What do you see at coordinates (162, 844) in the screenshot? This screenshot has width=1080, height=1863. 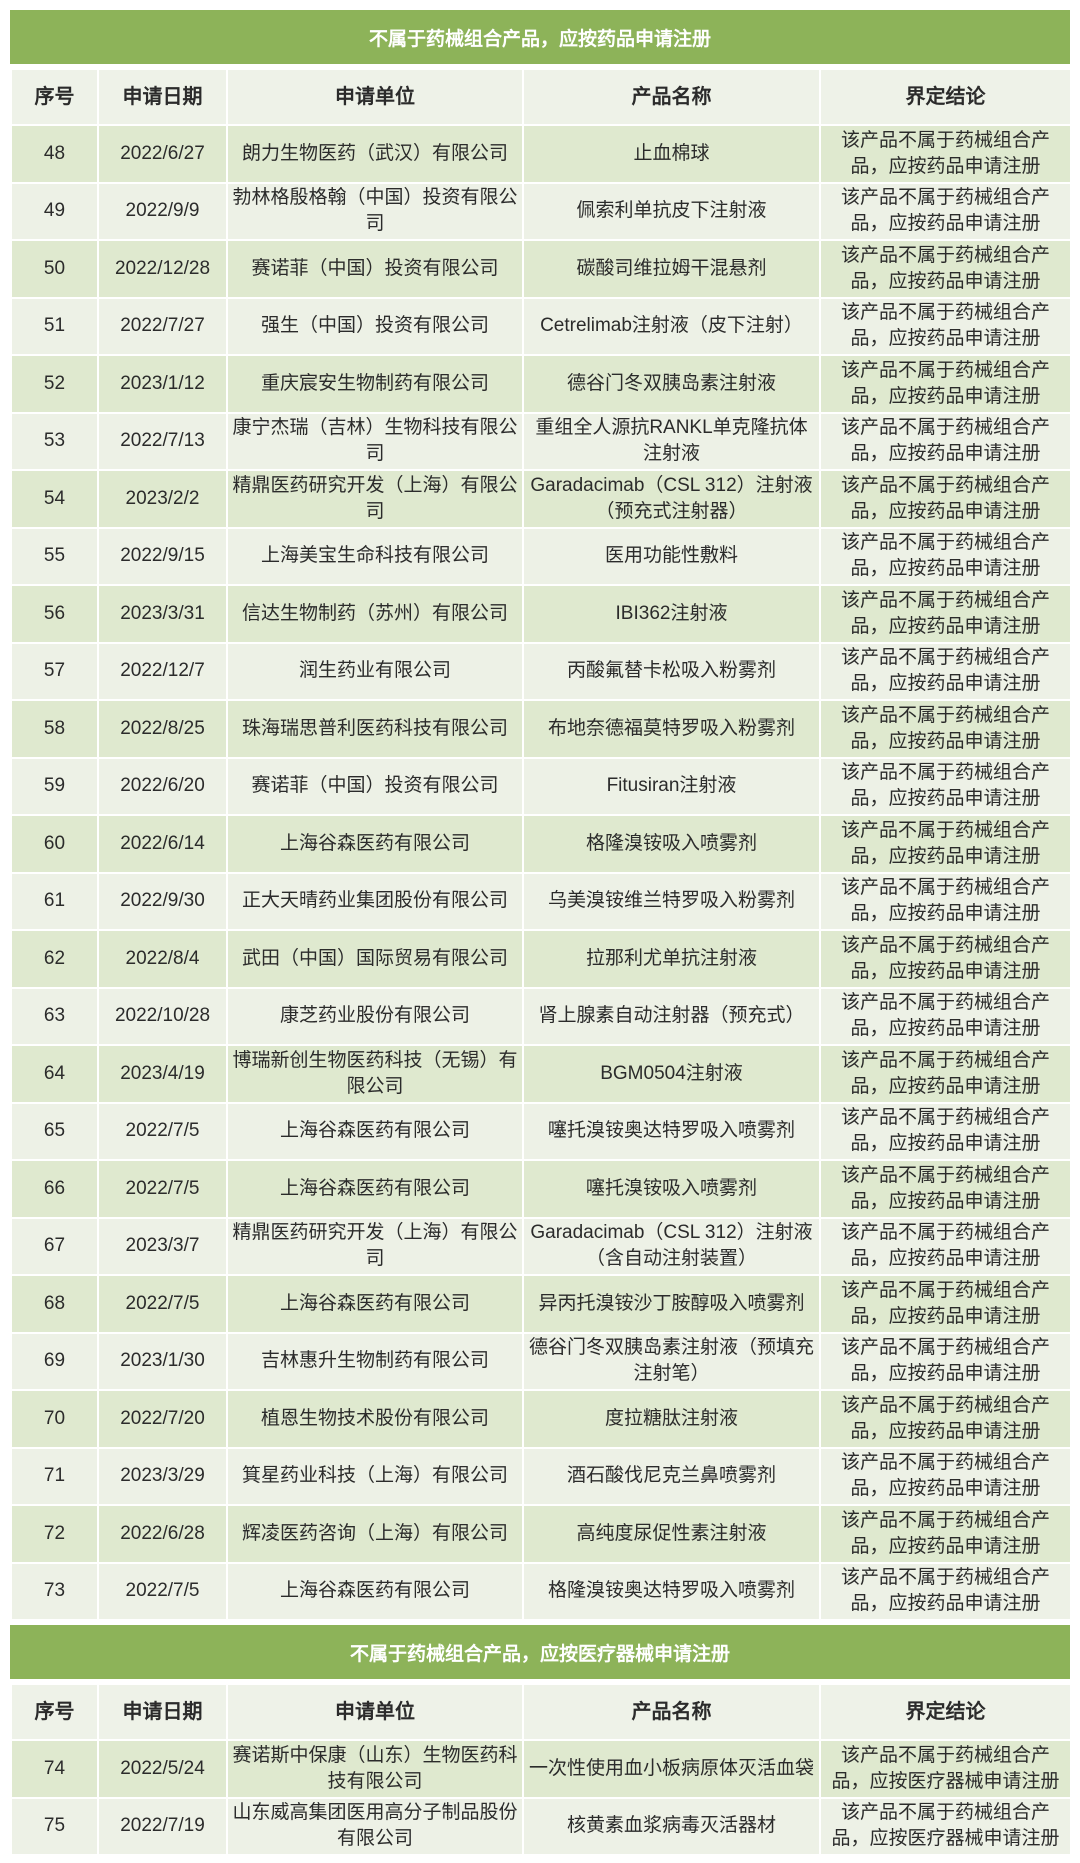 I see `cell-date: 2022/6/14` at bounding box center [162, 844].